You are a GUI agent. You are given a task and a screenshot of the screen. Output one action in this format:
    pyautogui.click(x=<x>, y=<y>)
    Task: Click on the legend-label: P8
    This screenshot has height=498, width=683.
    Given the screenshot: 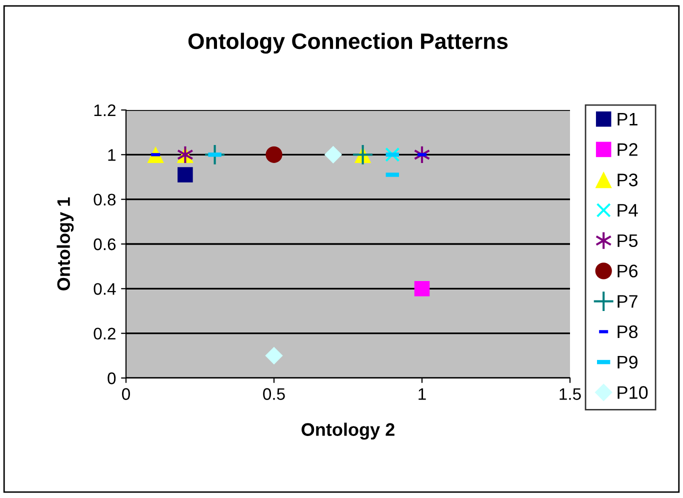 What is the action you would take?
    pyautogui.click(x=628, y=331)
    